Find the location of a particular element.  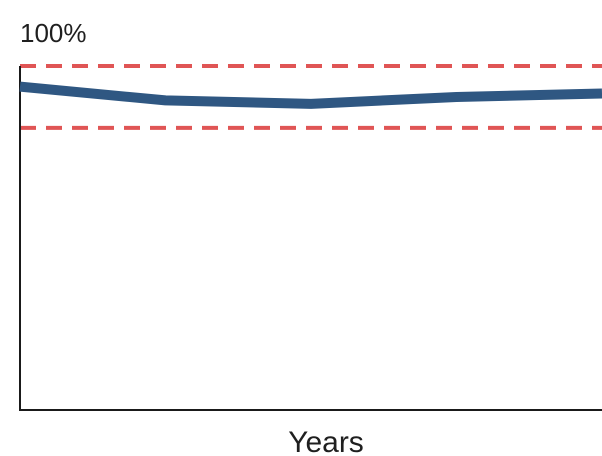

series-layer is located at coordinates (310, 95).